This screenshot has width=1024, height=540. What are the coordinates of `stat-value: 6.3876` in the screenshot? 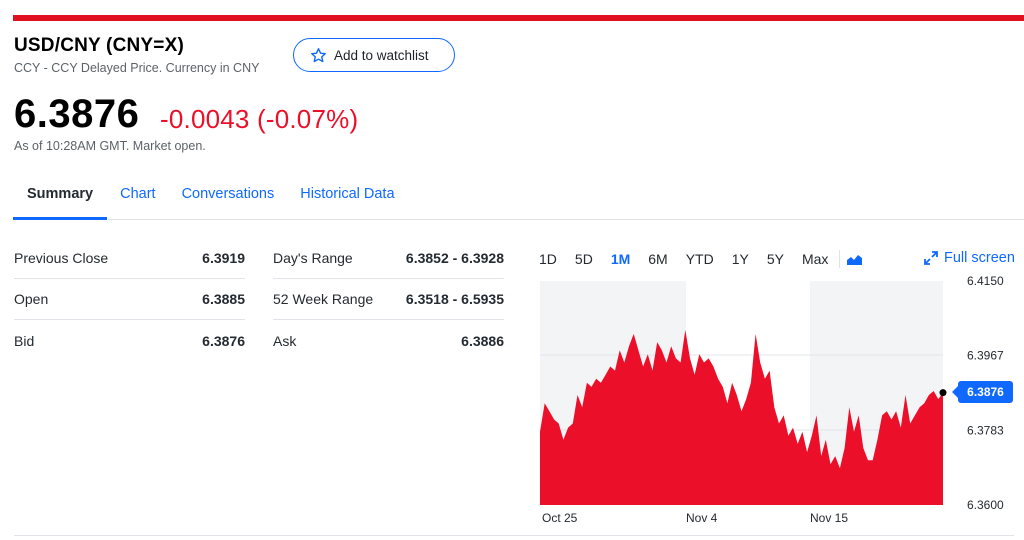 It's located at (223, 340).